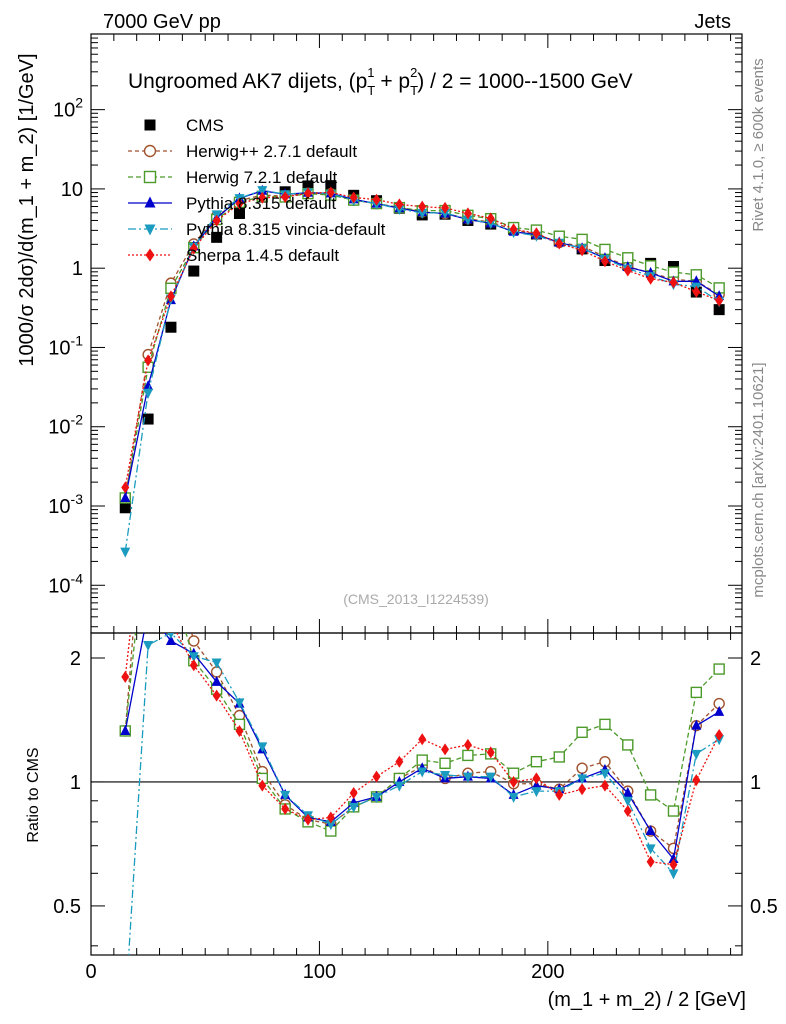 This screenshot has width=786, height=1024. I want to click on legend-marker-sherpa-1-4-5-default, so click(150, 255).